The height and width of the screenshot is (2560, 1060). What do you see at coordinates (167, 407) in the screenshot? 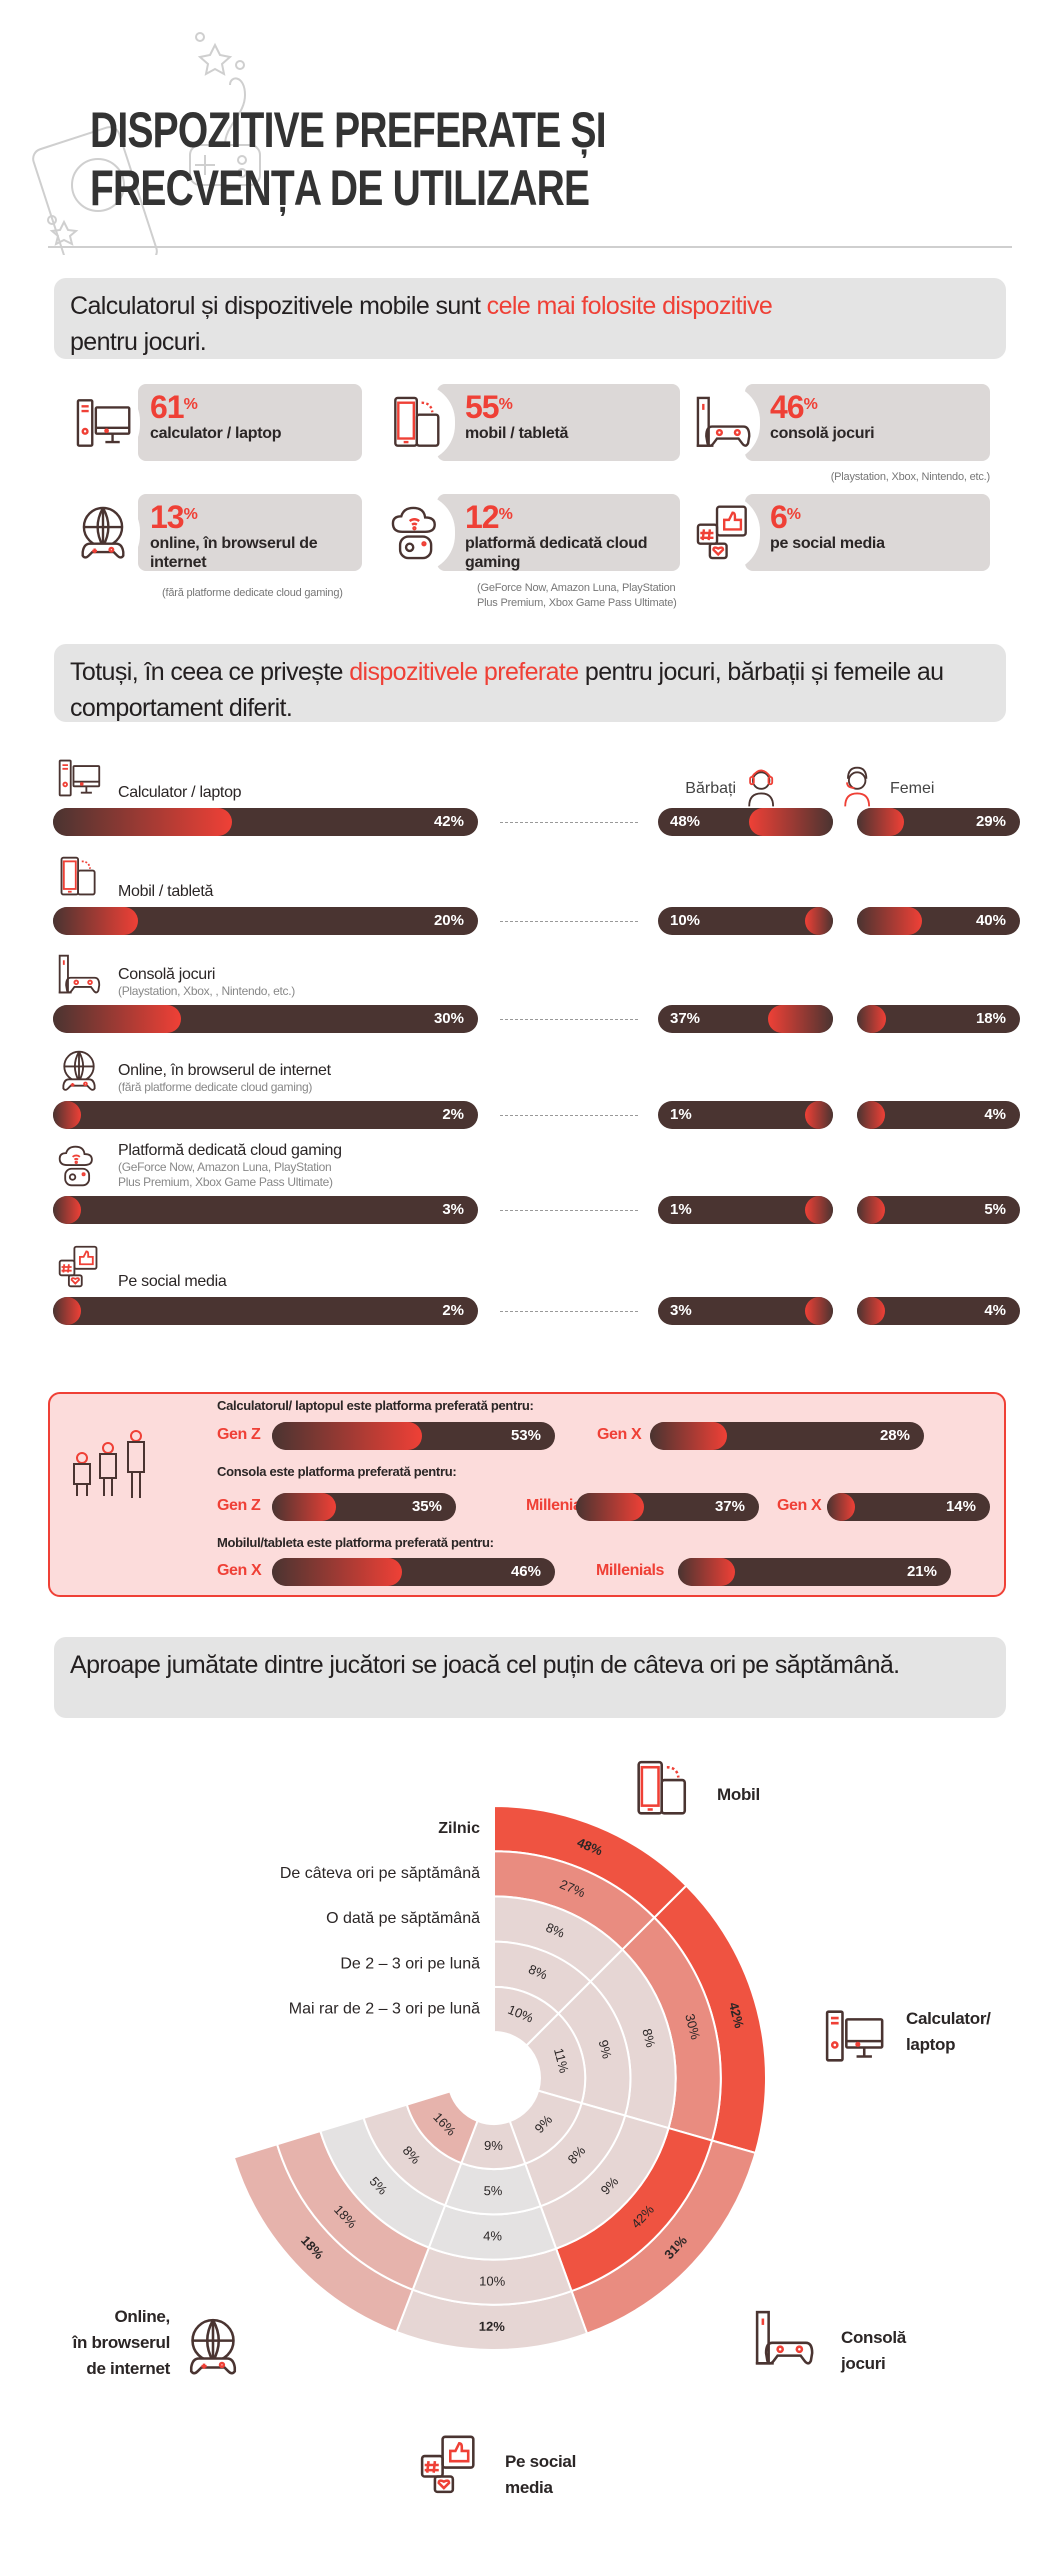
I see `stat-number: 61` at bounding box center [167, 407].